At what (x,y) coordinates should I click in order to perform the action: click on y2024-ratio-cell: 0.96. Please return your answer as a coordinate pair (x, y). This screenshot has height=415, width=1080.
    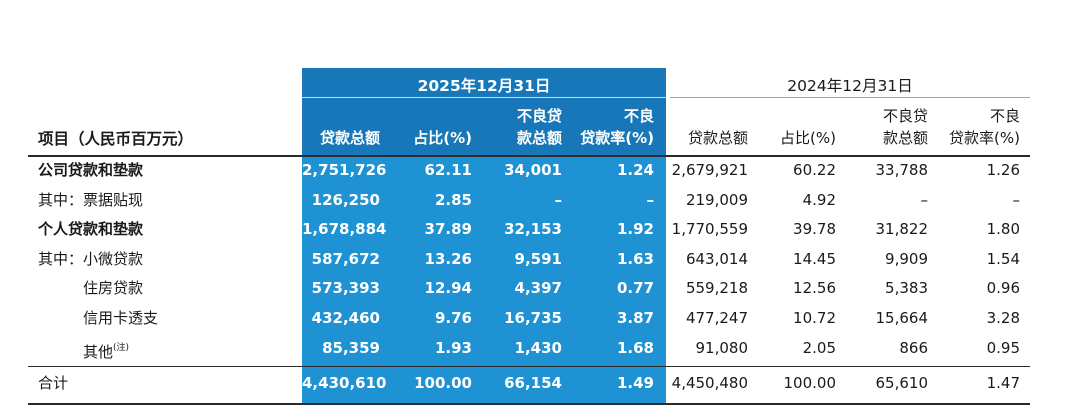
    Looking at the image, I should click on (1003, 288).